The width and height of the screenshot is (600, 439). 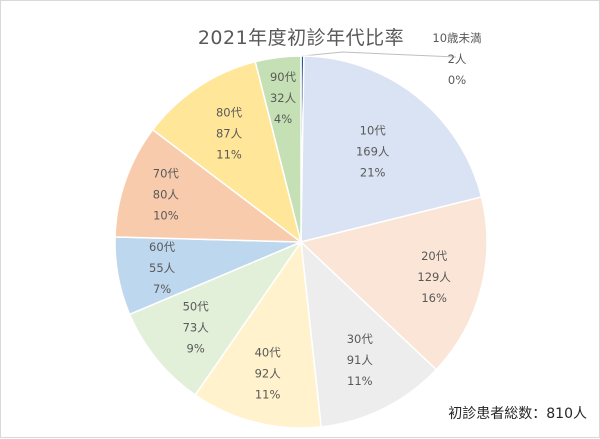 I want to click on slice-label: 60代, so click(x=162, y=247).